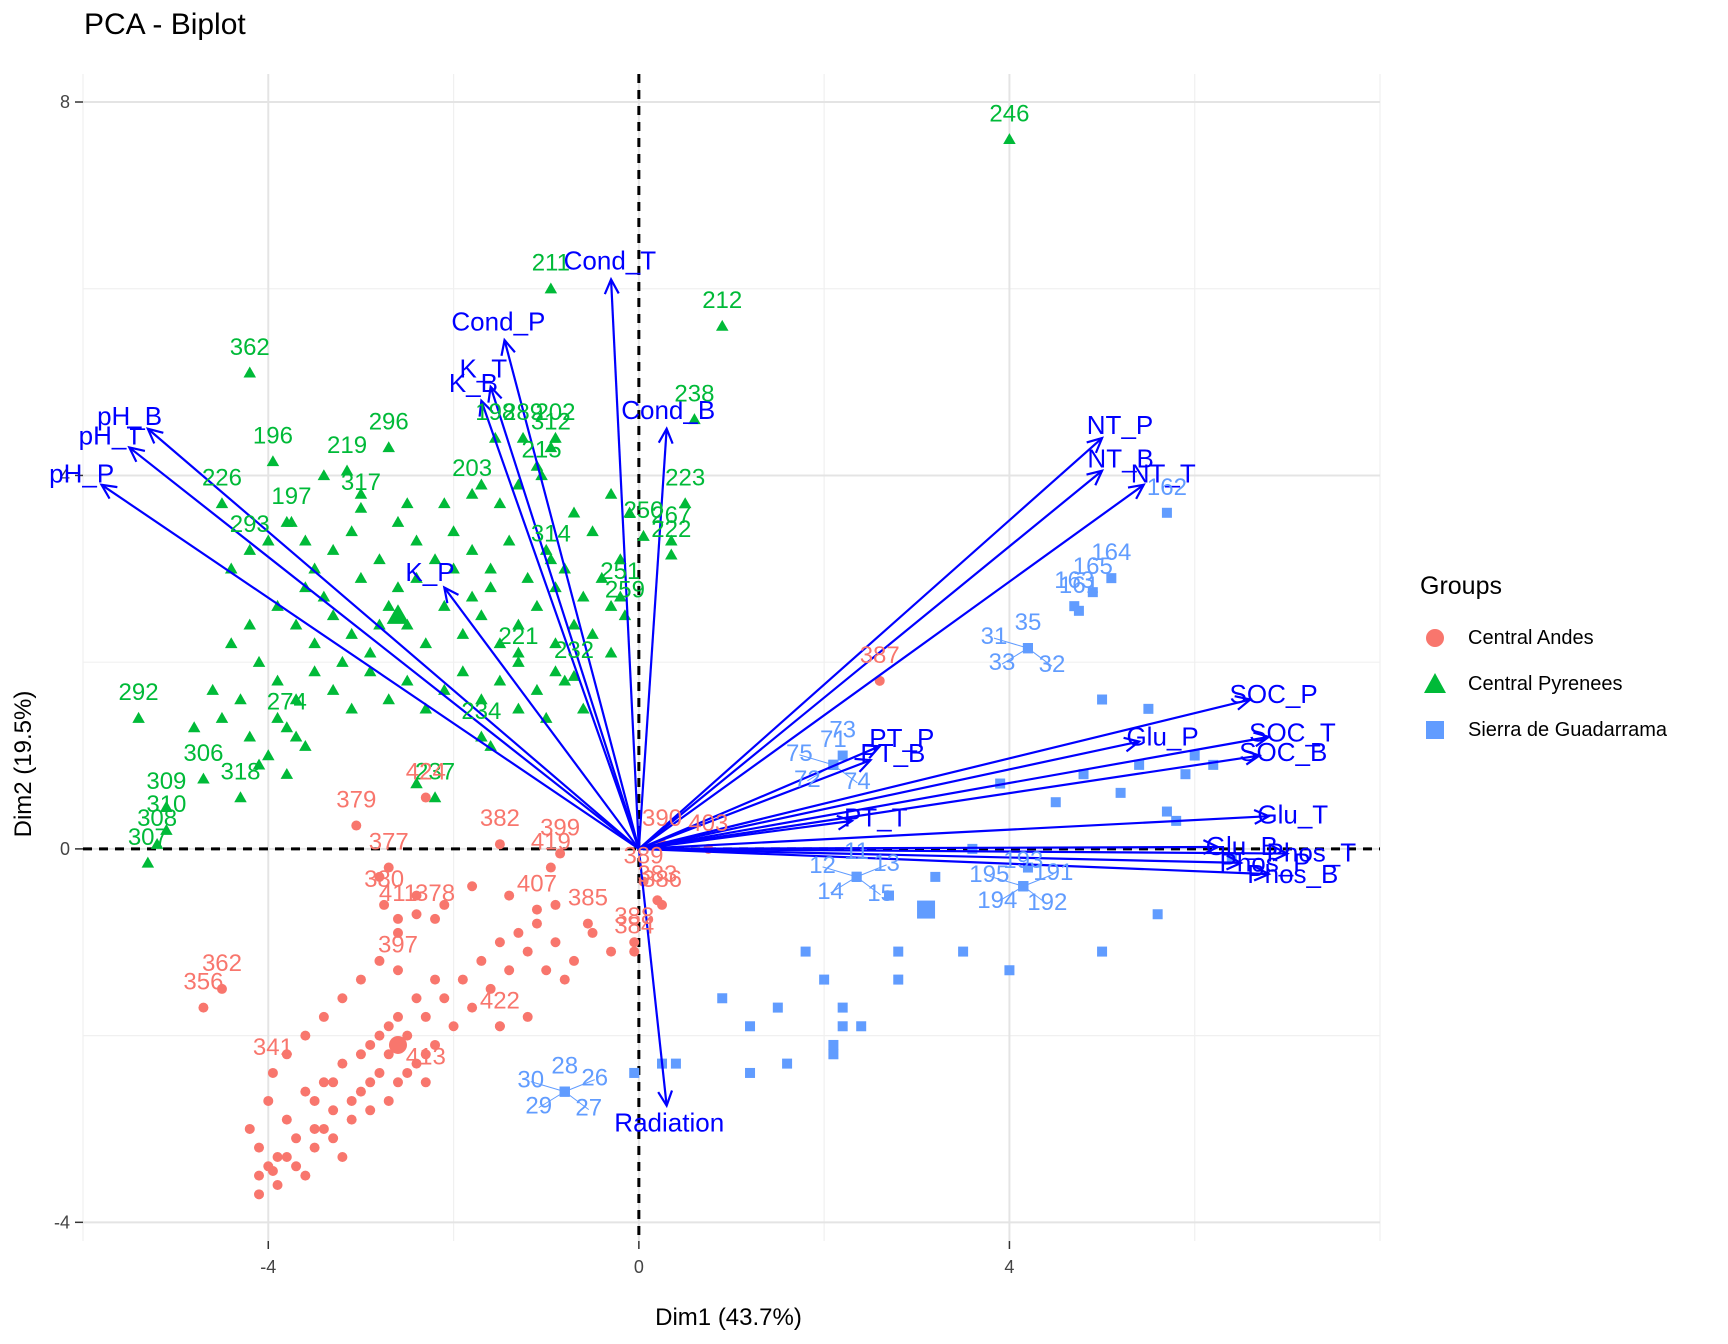 The image size is (1728, 1344). I want to click on point-label: 318, so click(240, 772).